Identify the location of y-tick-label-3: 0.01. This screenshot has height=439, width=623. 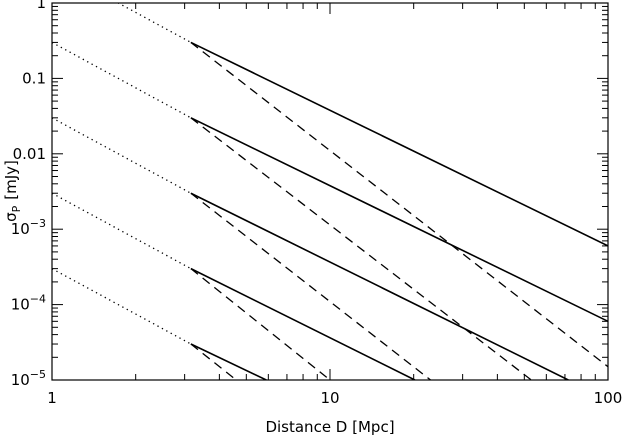
(29, 154).